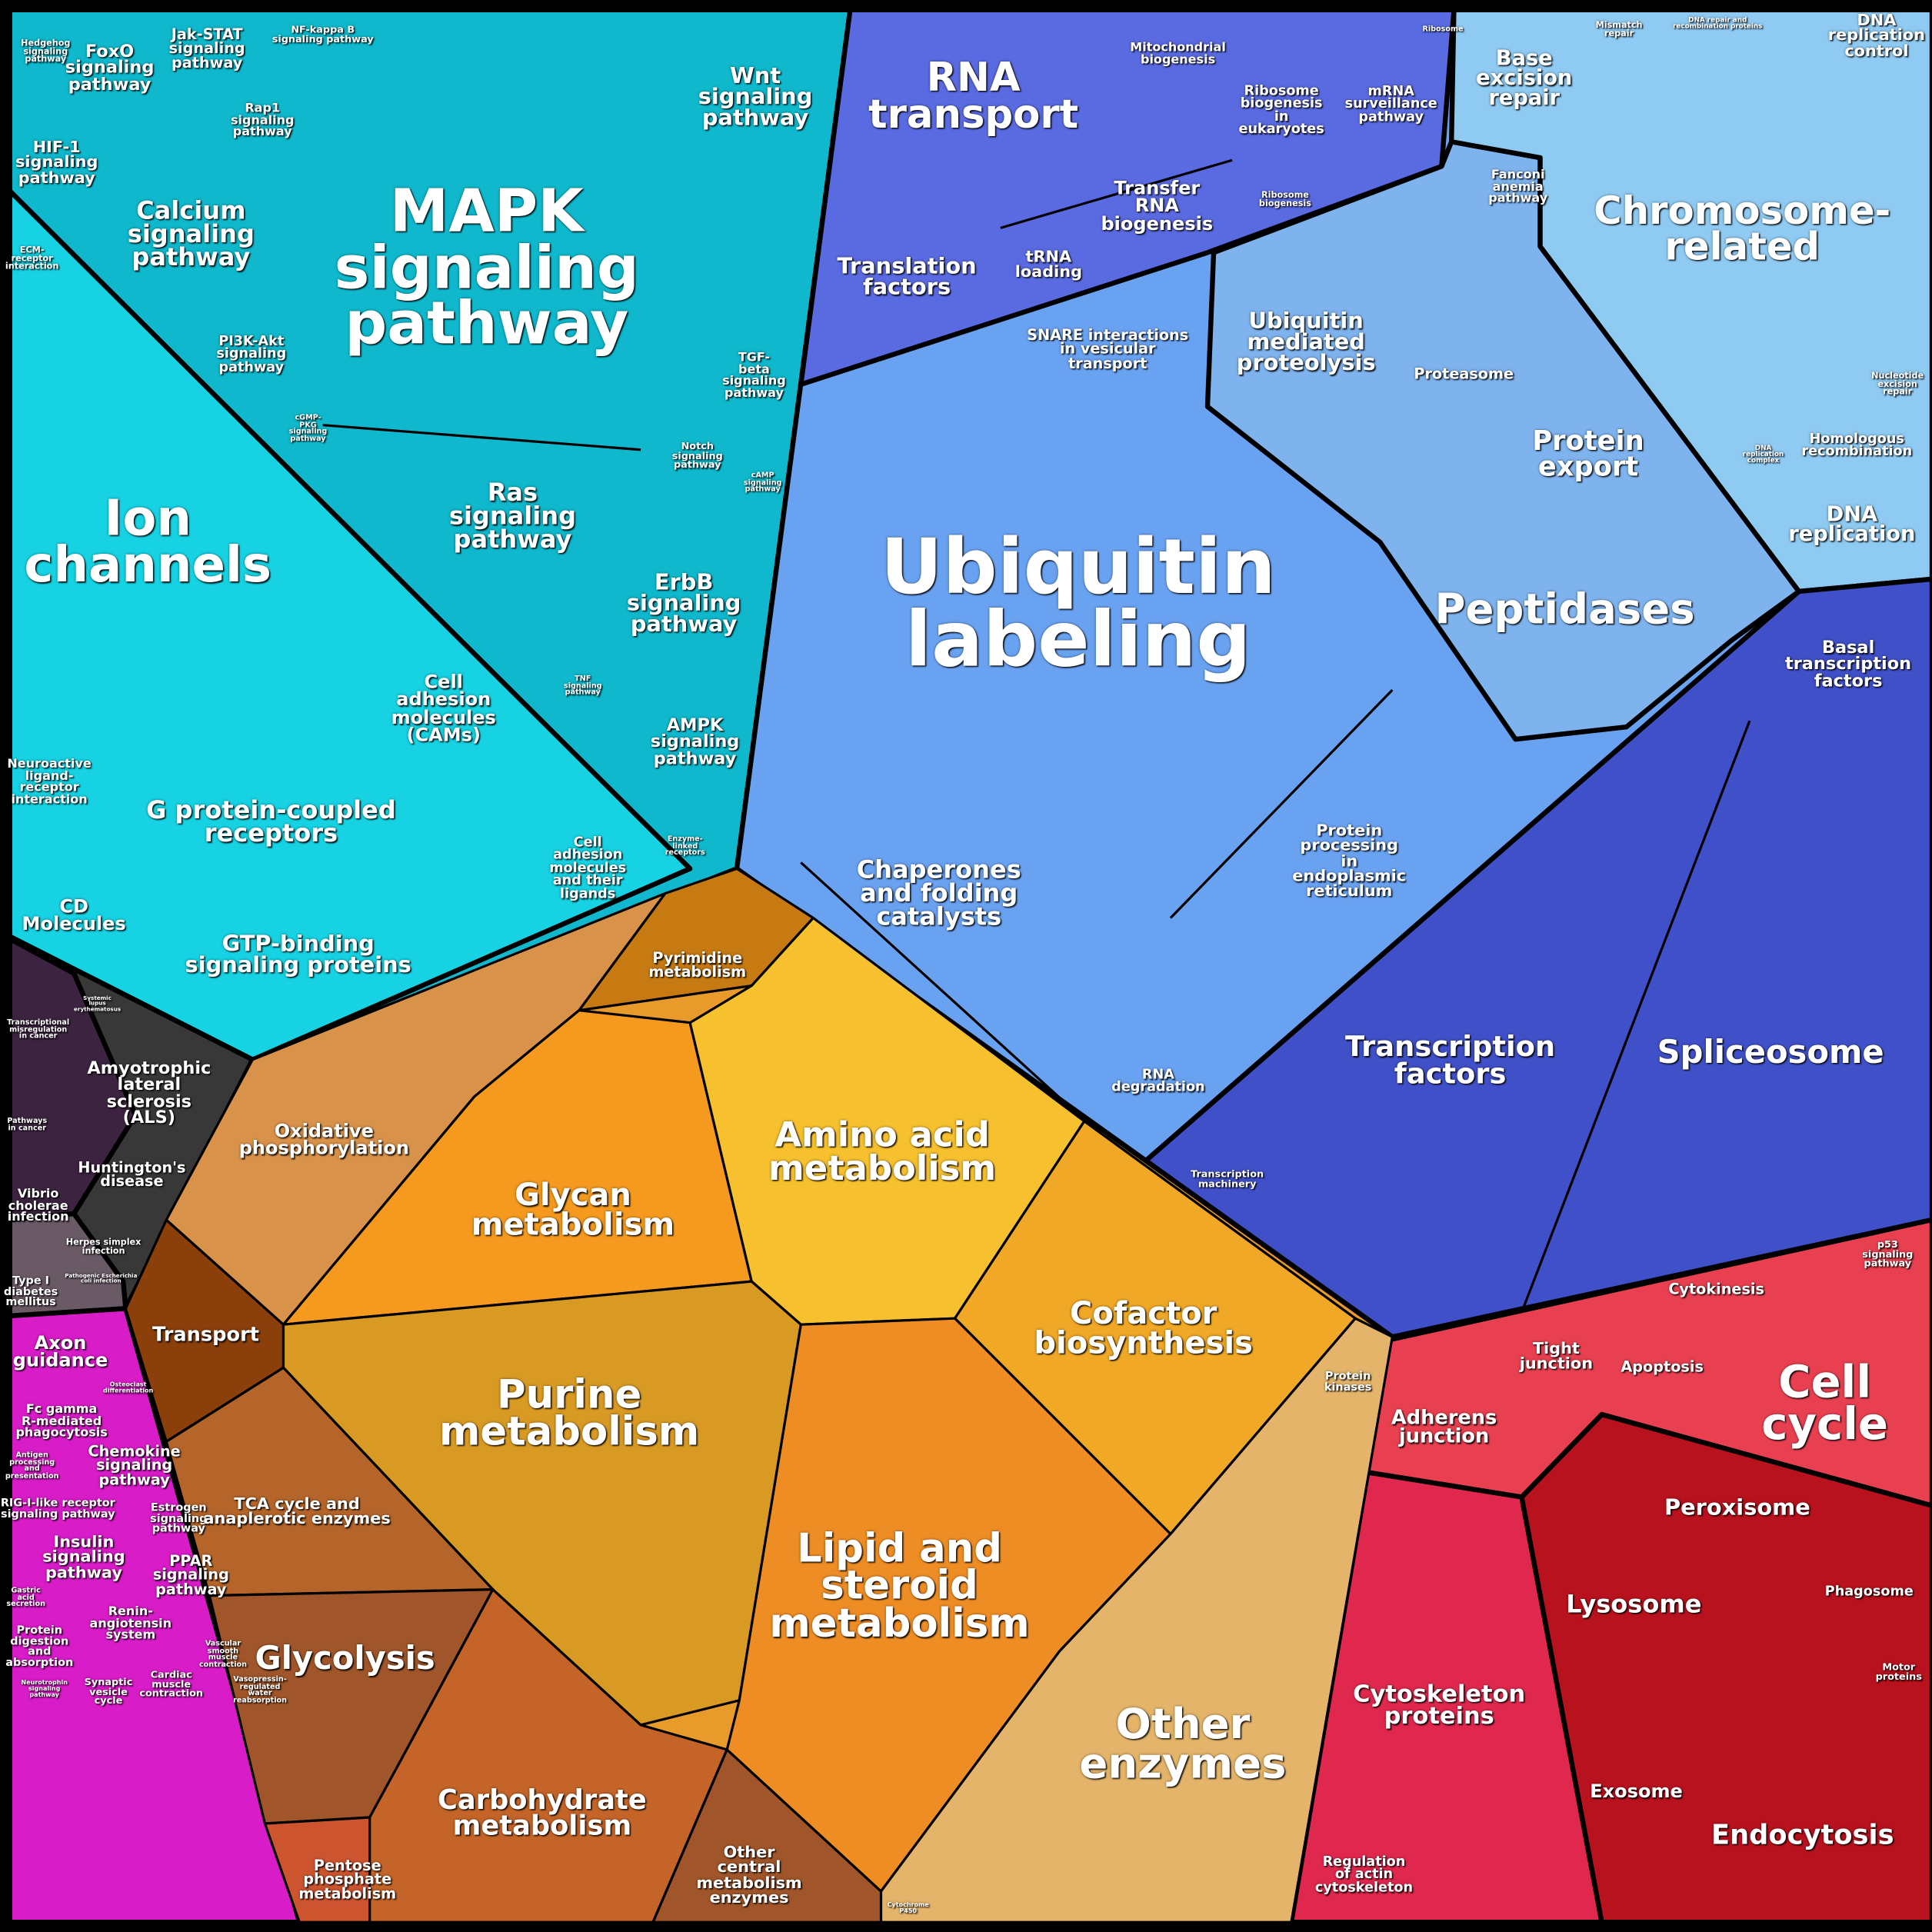  Describe the element at coordinates (1737, 1508) in the screenshot. I see `label-peroxisome: Peroxisome` at that location.